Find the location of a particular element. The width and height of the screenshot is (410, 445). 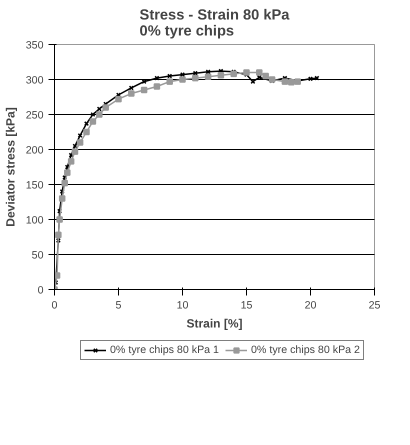

x-tick-label: 20 is located at coordinates (310, 306).